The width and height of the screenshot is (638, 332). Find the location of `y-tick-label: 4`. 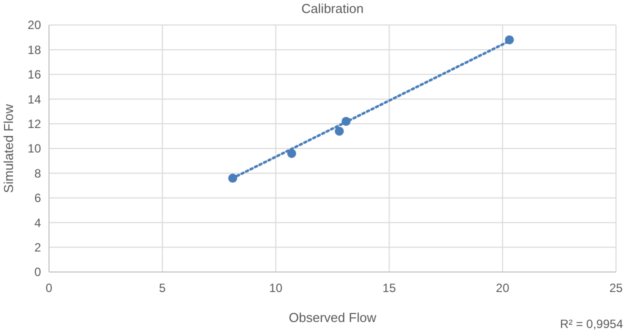

y-tick-label: 4 is located at coordinates (38, 223).